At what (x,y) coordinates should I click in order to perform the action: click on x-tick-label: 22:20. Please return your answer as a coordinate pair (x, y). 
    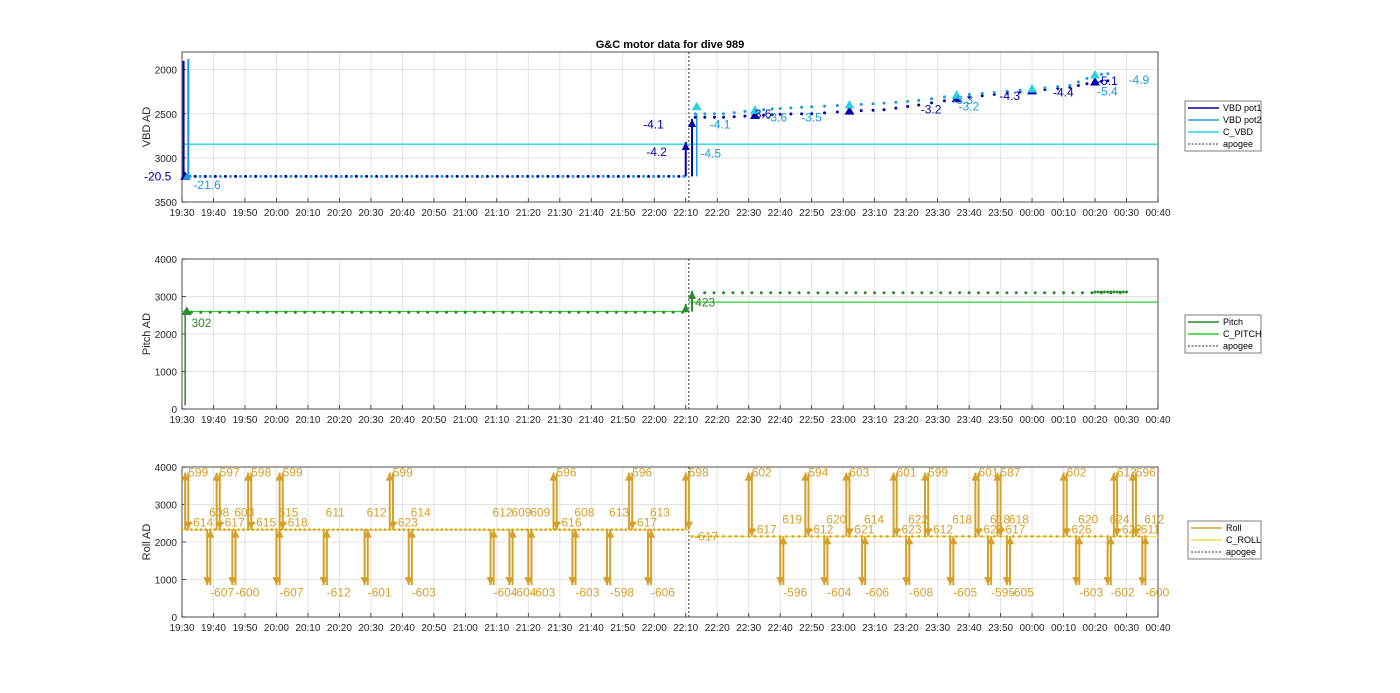
    Looking at the image, I should click on (717, 628).